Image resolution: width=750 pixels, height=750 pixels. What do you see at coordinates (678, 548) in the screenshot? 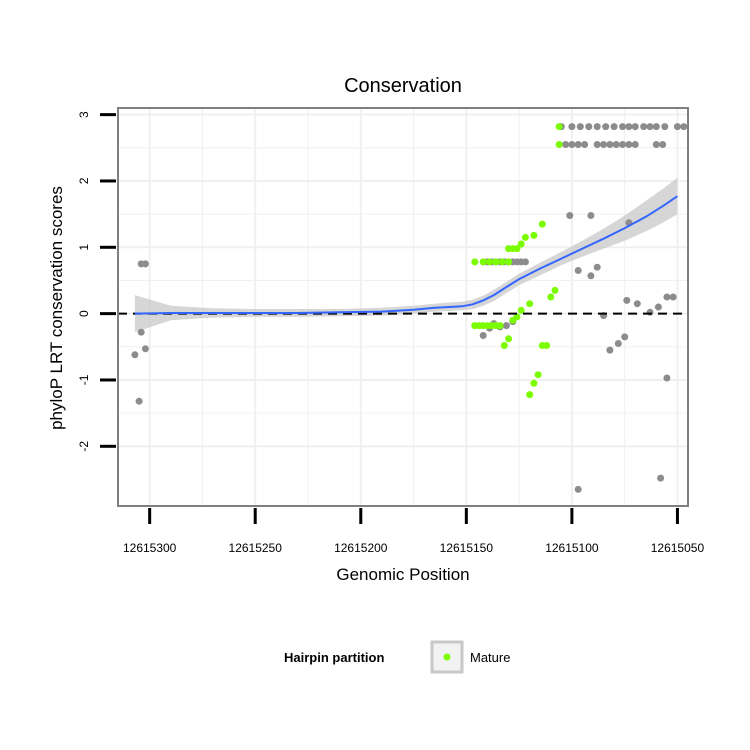
I see `x-tick-label: 12615050` at bounding box center [678, 548].